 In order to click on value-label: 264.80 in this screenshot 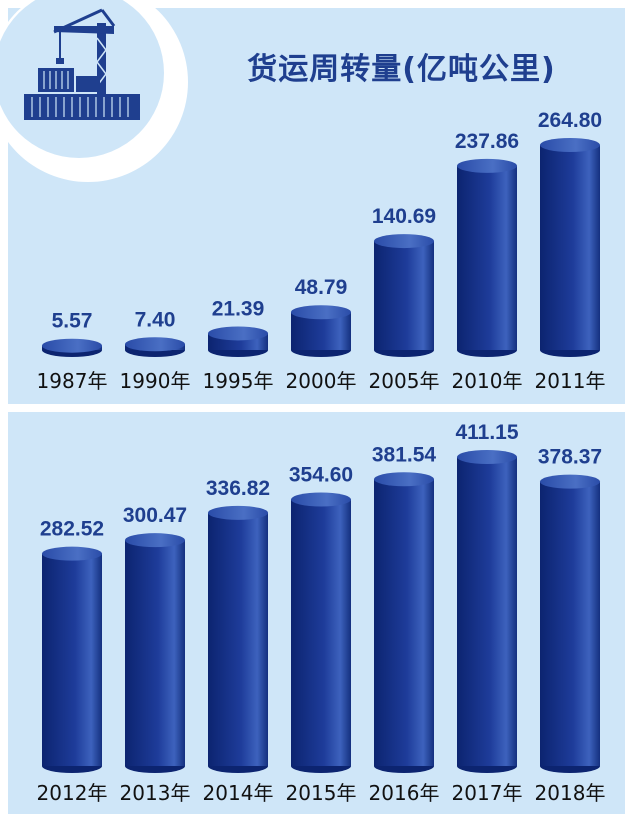, I will do `click(570, 120)`.